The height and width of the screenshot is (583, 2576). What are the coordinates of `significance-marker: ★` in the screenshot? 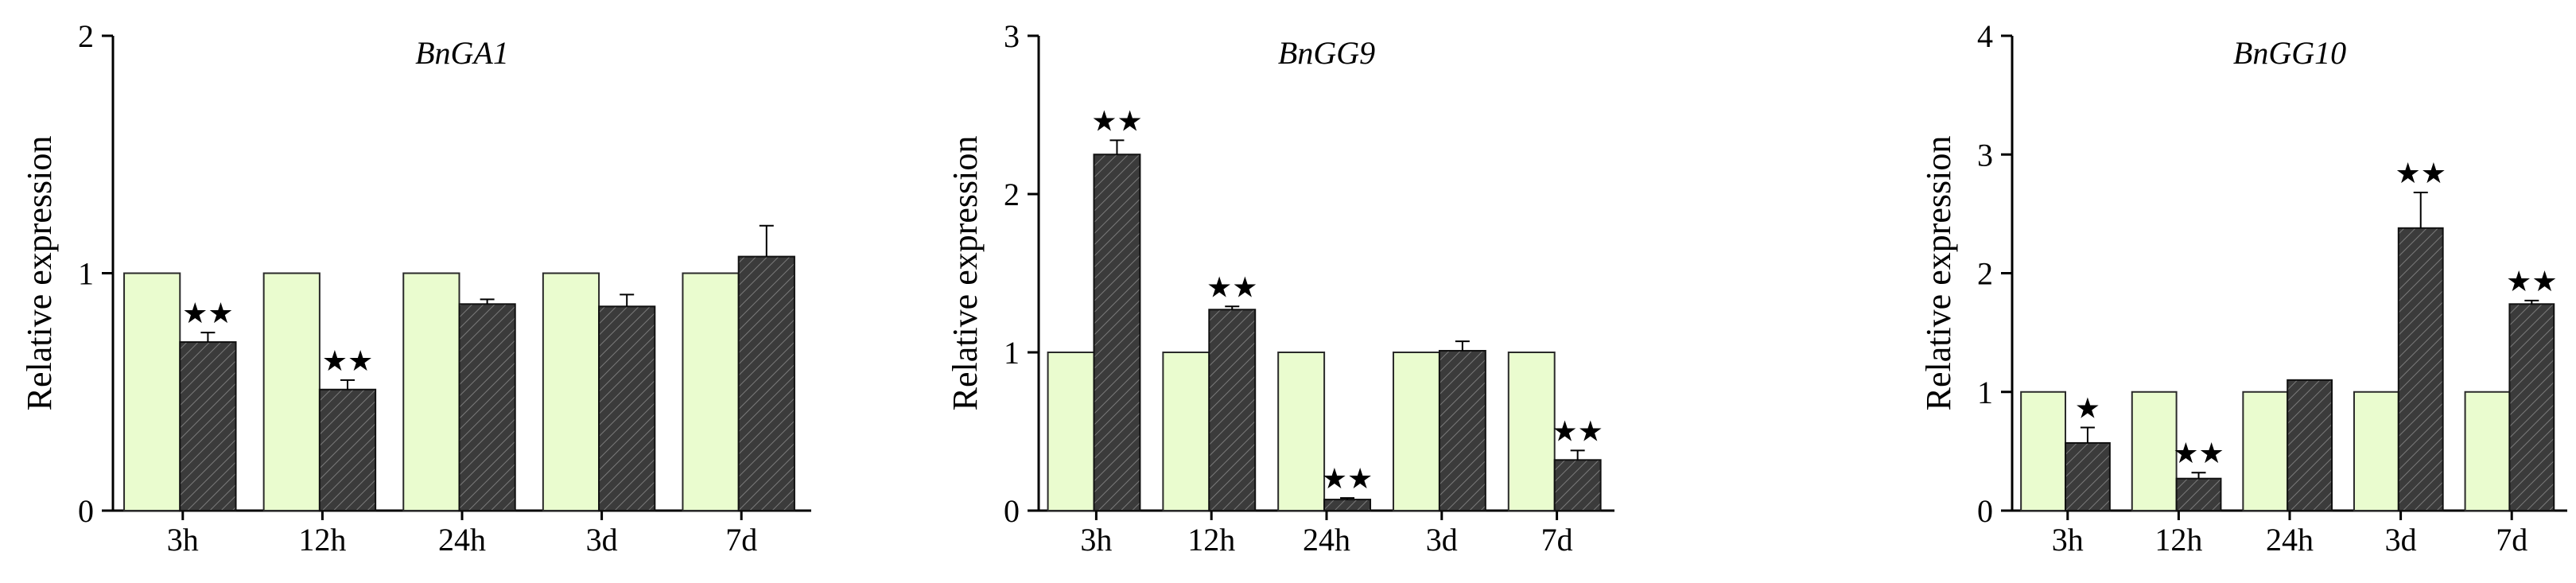 It's located at (2087, 410).